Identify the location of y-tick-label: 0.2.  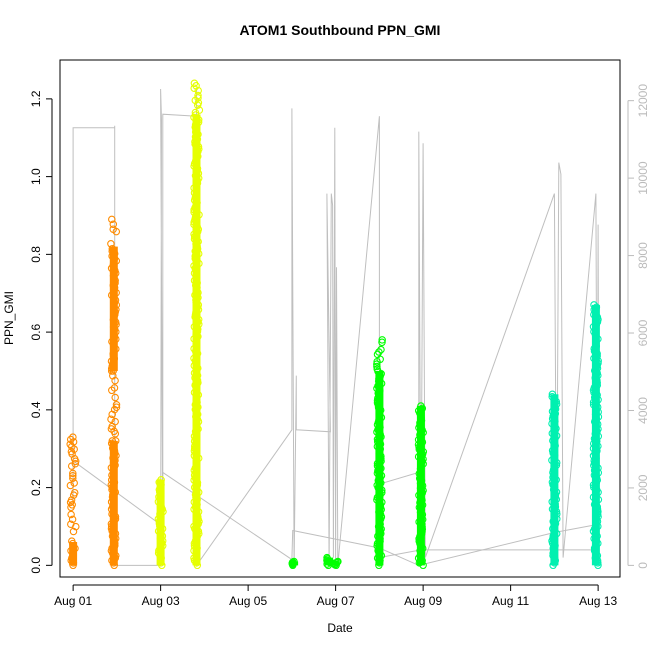
(36, 487).